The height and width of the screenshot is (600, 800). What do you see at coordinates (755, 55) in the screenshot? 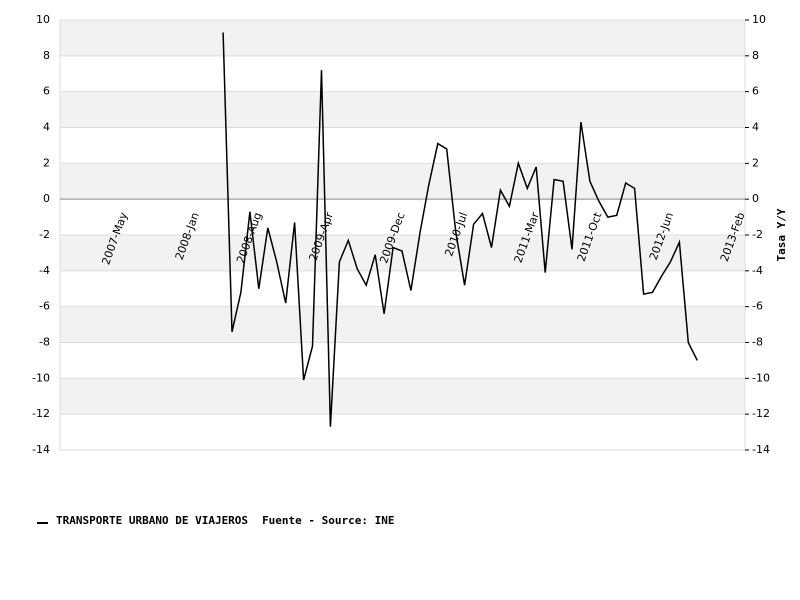
I see `y2-tick-label: 8` at bounding box center [755, 55].